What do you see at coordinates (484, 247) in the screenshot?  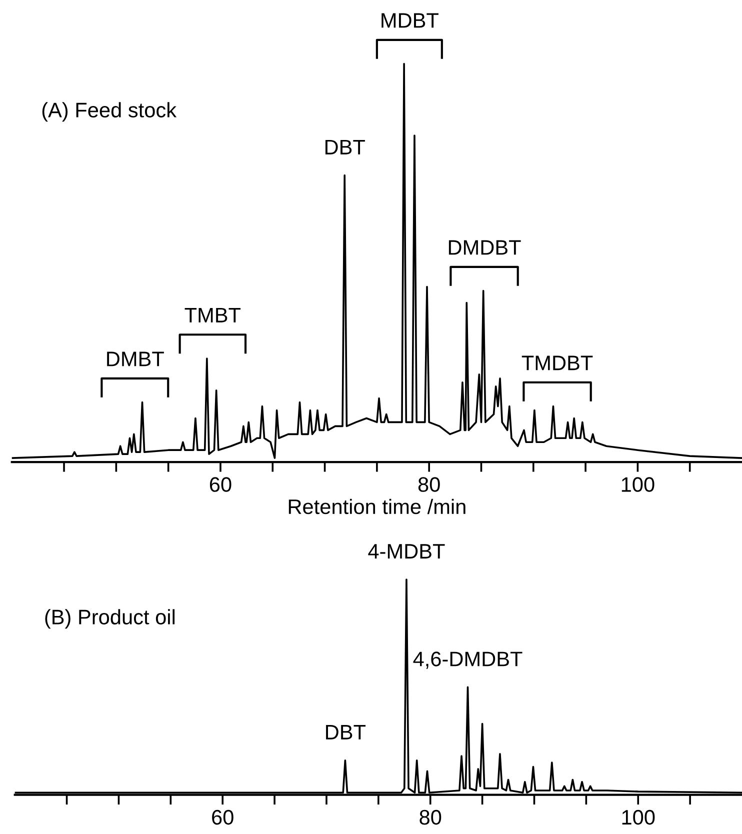 I see `annotation: DMDBT` at bounding box center [484, 247].